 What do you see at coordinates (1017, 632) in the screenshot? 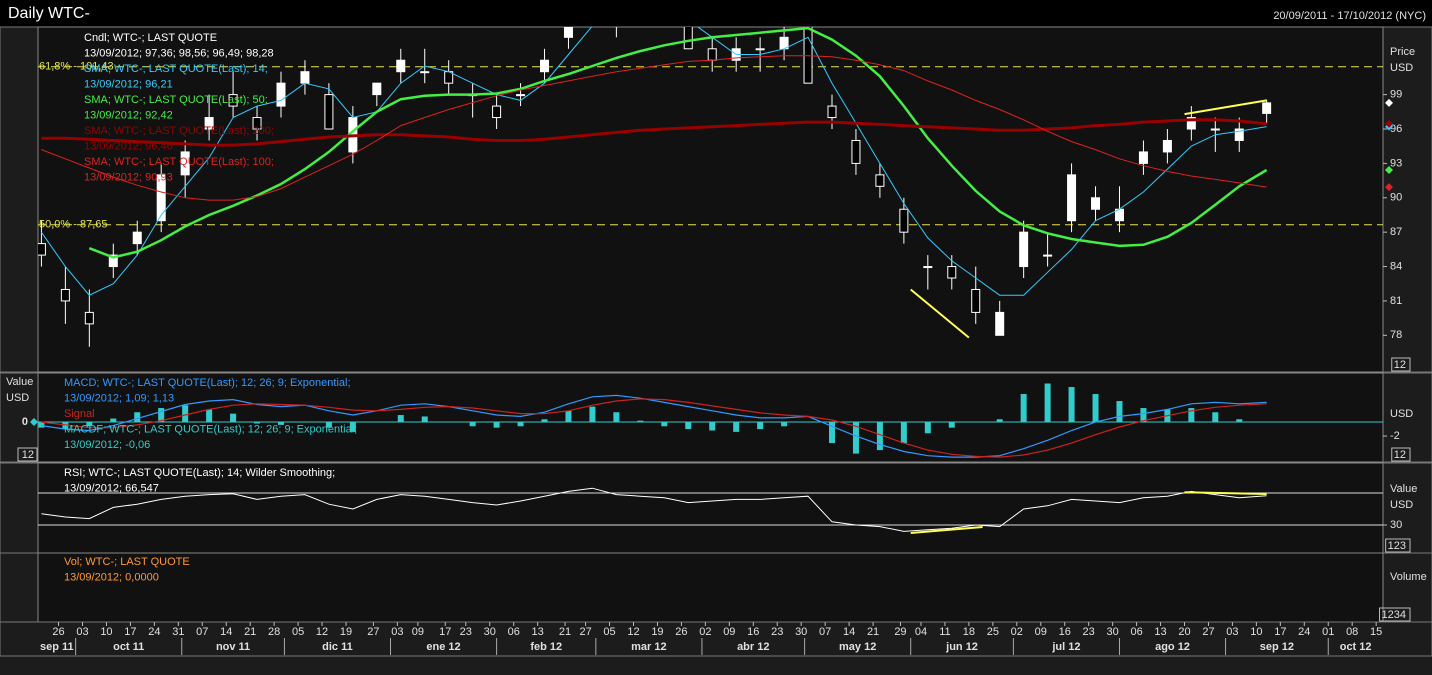
I see `x-tick-label: 02` at bounding box center [1017, 632].